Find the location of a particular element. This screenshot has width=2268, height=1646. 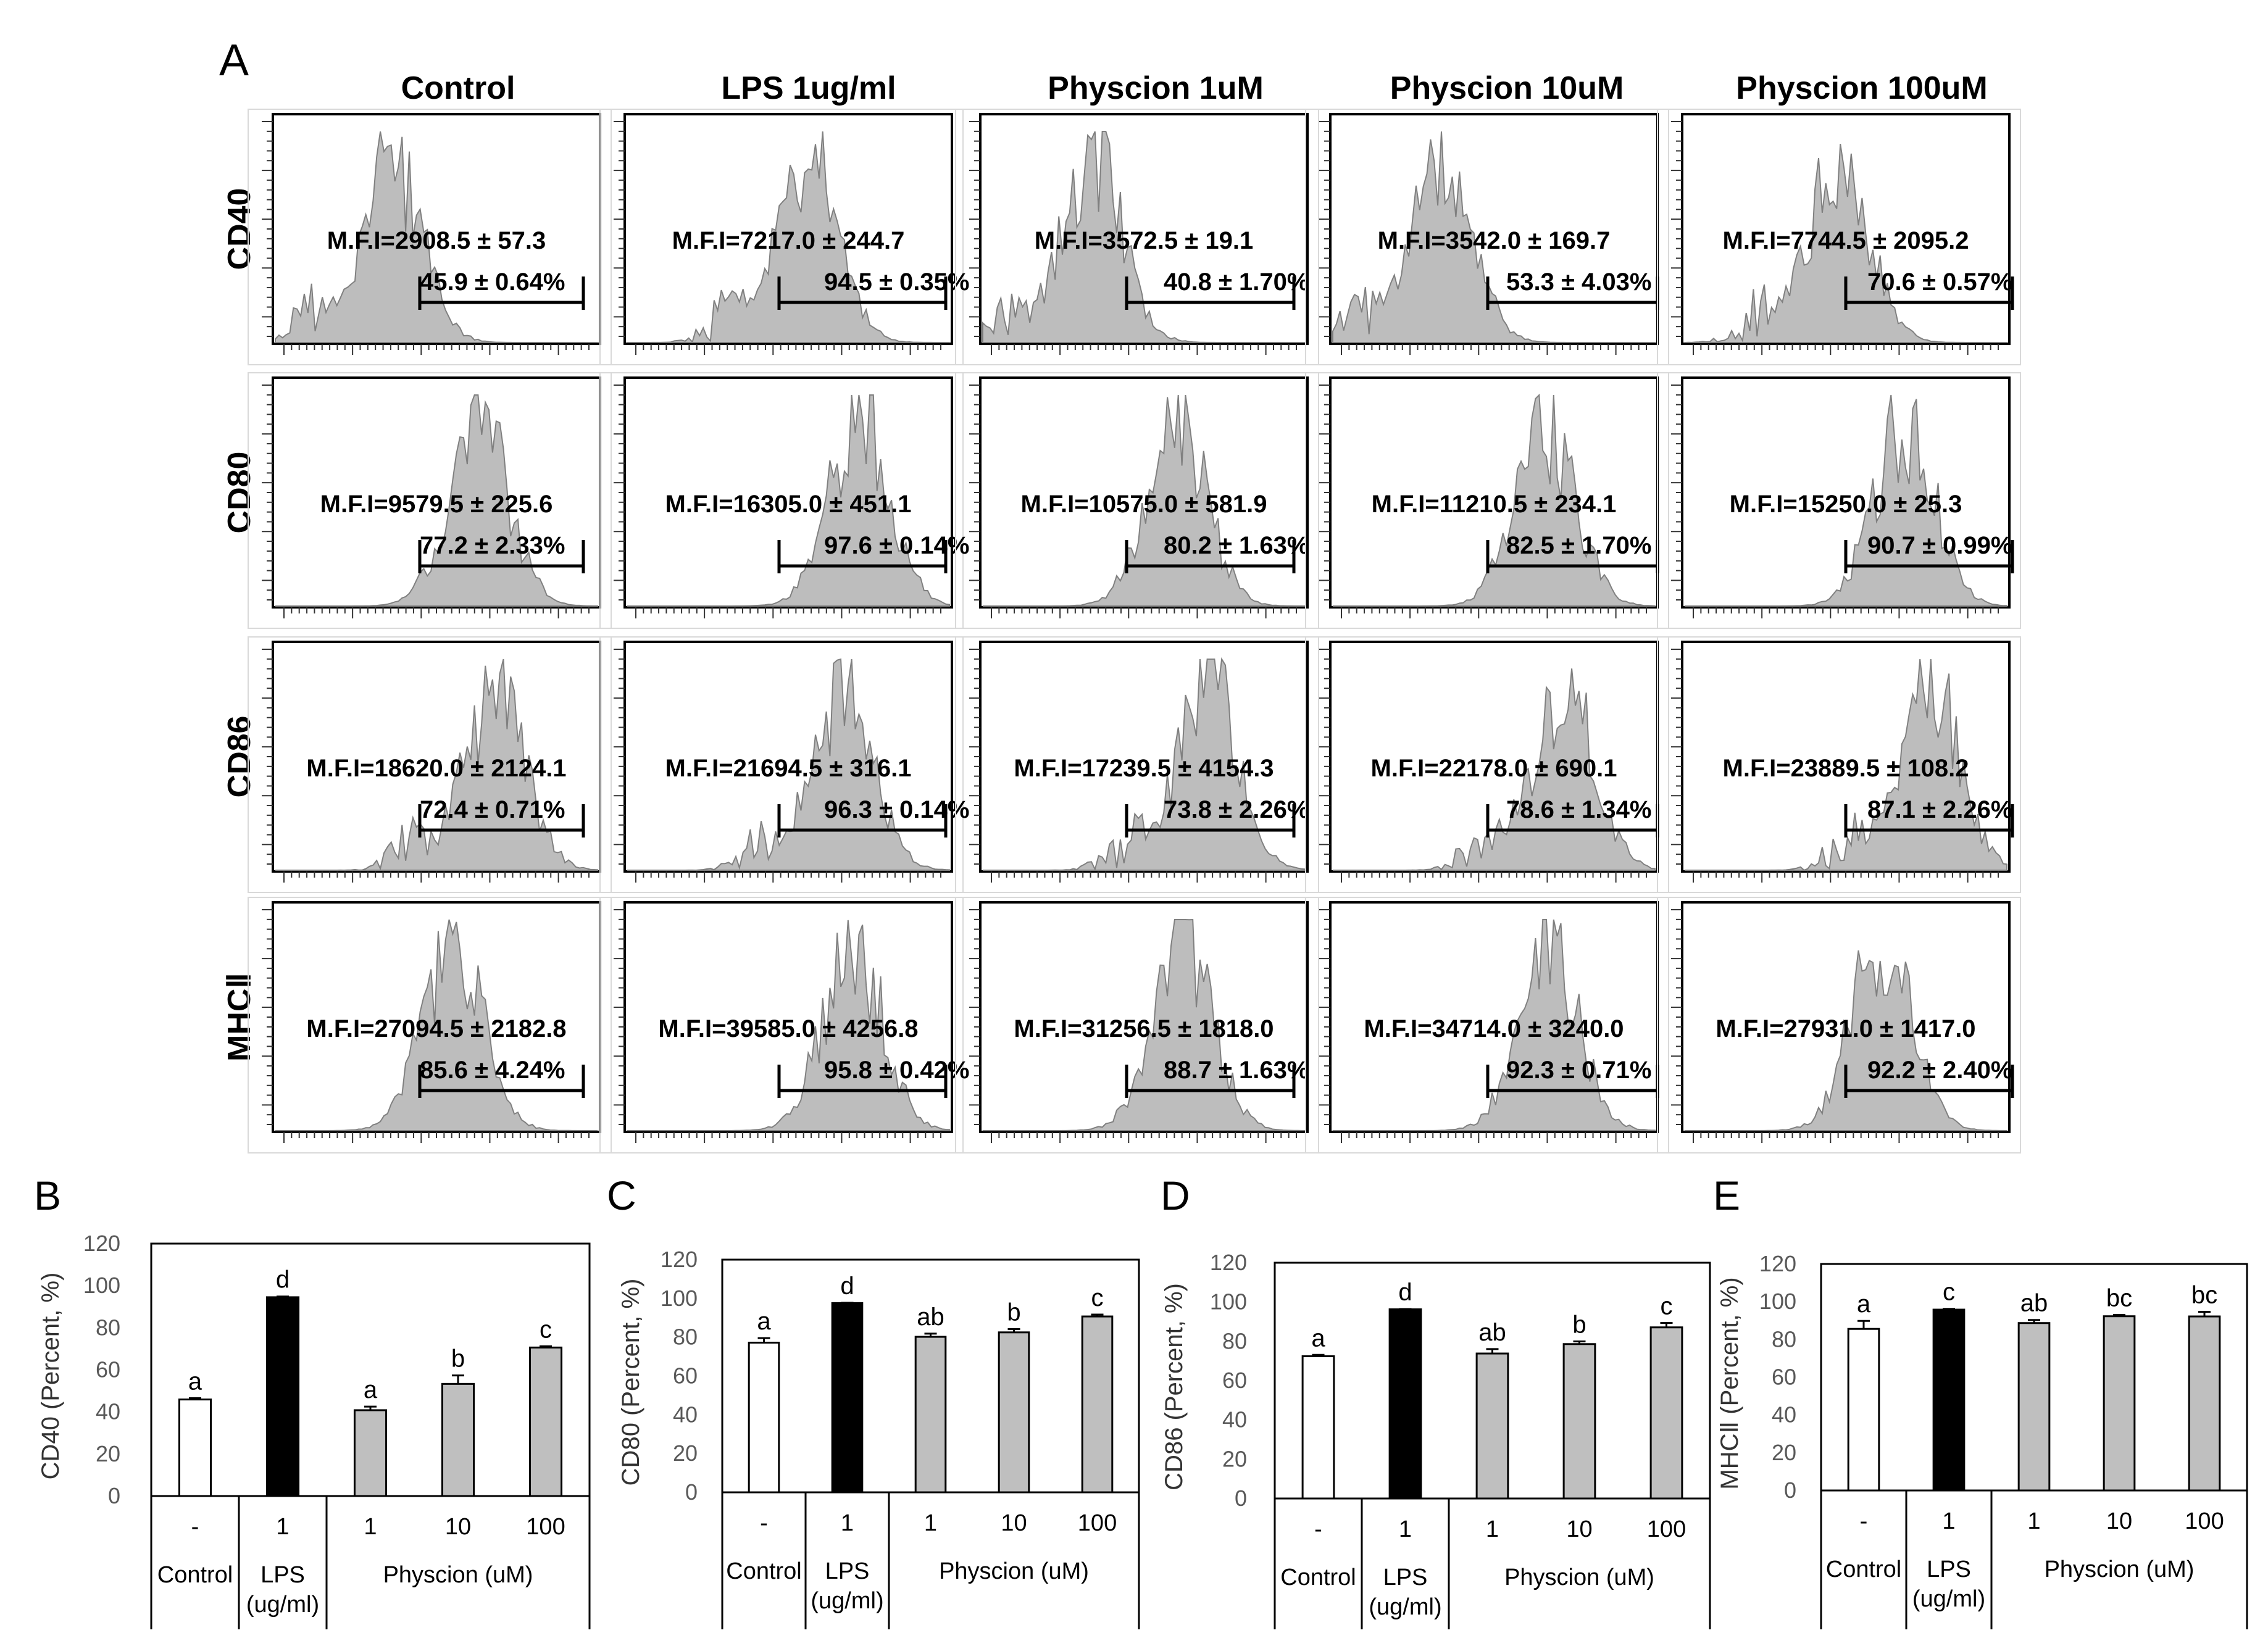

y-tick-label: 20 is located at coordinates (108, 1453).